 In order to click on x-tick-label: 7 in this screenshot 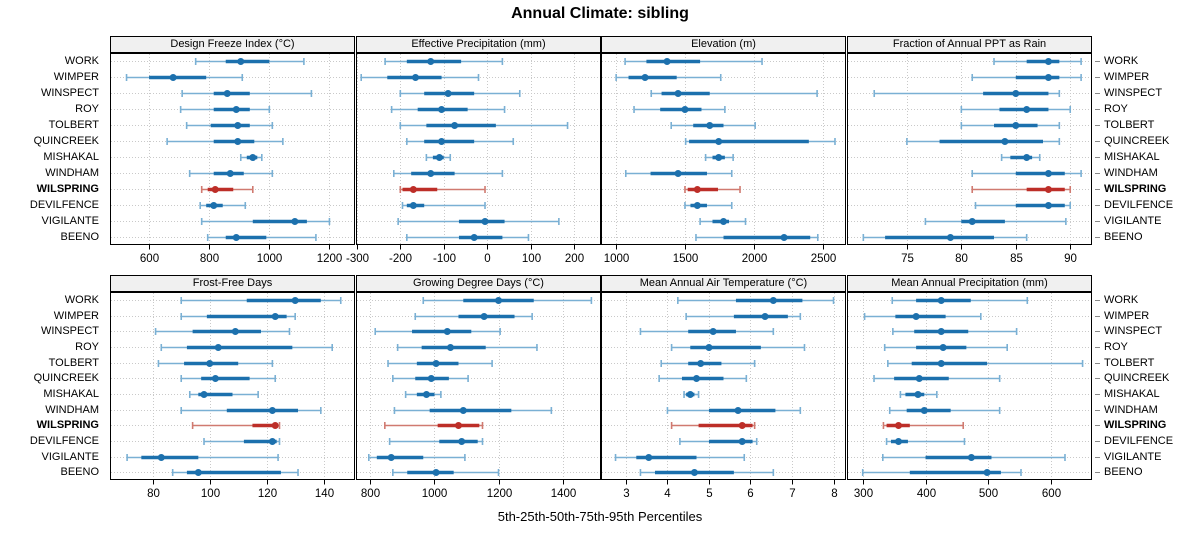, I will do `click(792, 494)`.